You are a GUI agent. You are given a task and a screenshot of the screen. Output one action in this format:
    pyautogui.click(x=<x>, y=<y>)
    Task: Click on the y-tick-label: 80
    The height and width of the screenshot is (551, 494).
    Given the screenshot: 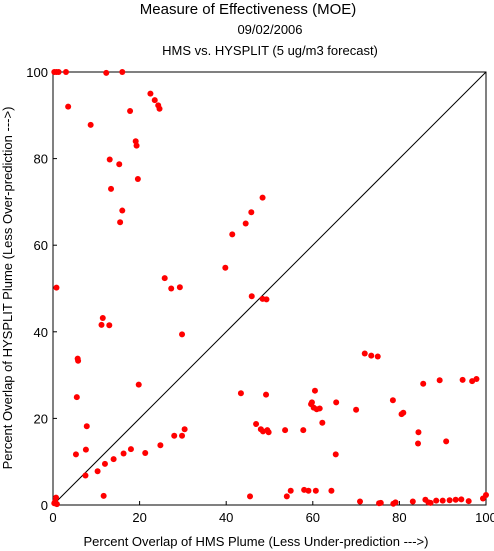 What is the action you would take?
    pyautogui.click(x=41, y=159)
    